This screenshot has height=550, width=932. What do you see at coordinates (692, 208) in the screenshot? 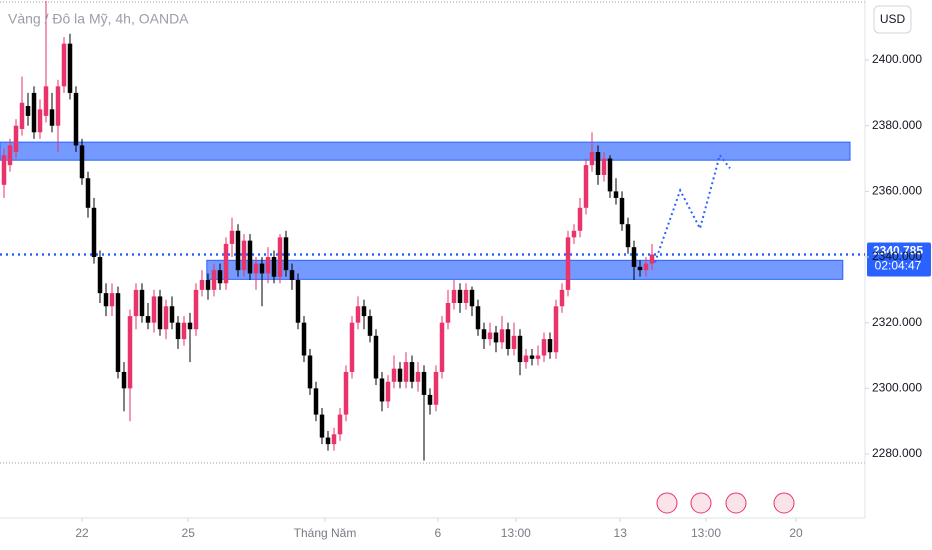
I see `projection-path` at bounding box center [692, 208].